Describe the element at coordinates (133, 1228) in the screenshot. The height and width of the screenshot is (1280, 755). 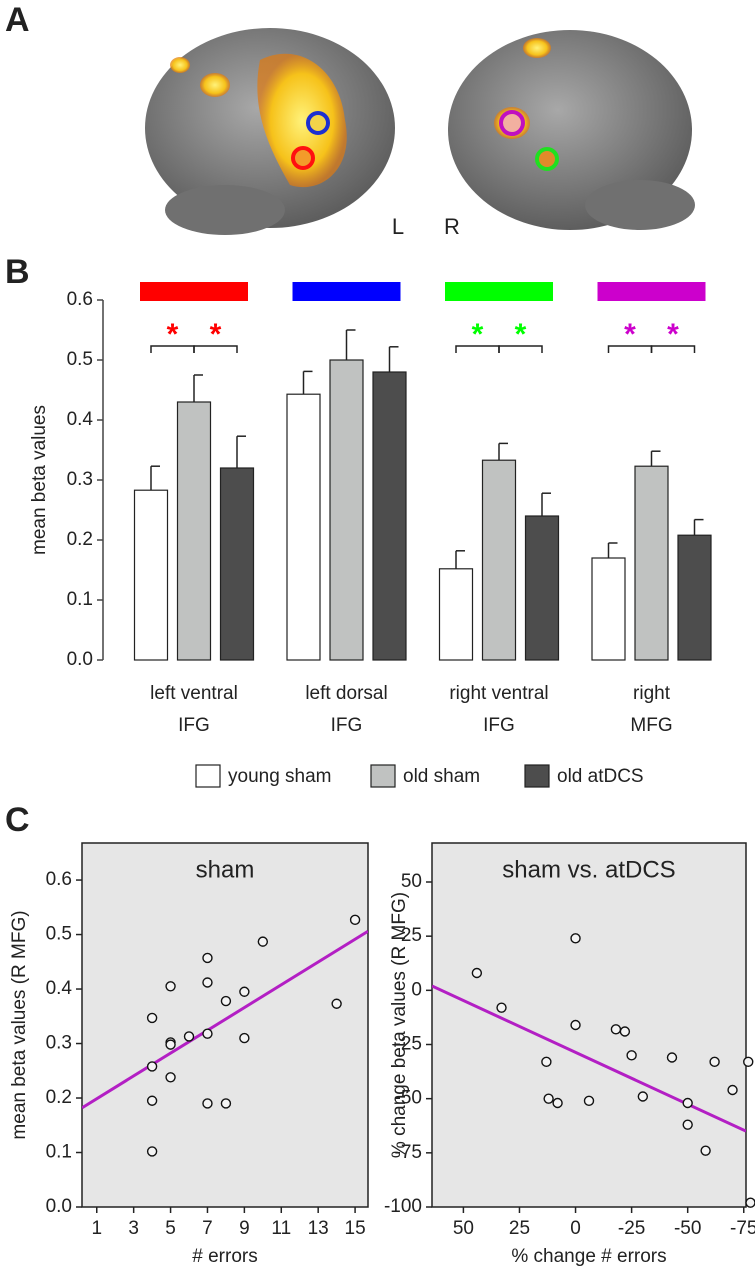
I see `x-tick-label: 3` at that location.